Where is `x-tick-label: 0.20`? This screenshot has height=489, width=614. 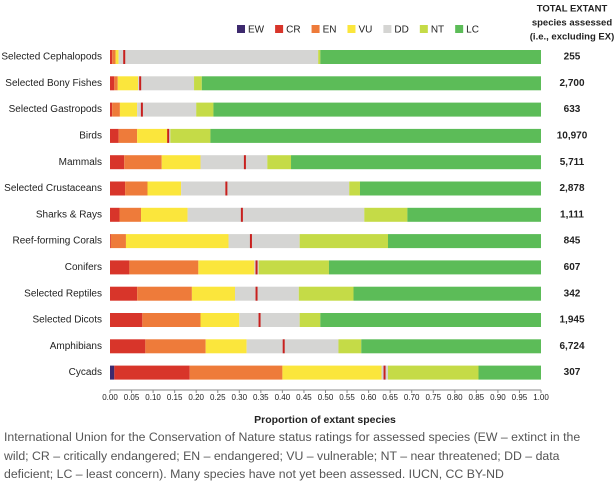 x-tick-label: 0.20 is located at coordinates (196, 397).